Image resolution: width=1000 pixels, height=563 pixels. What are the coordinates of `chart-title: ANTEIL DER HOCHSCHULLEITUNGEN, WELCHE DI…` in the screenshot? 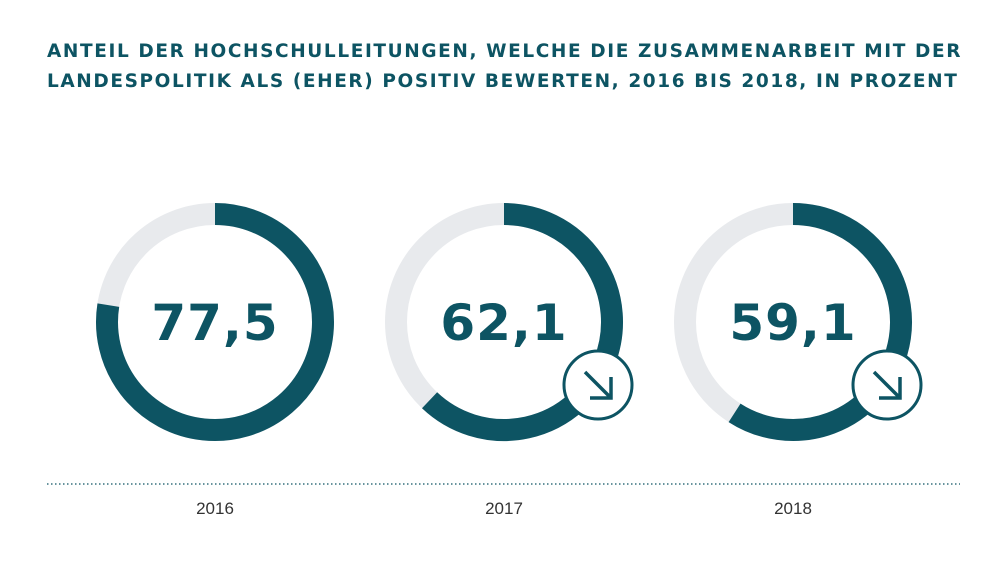 It's located at (507, 67).